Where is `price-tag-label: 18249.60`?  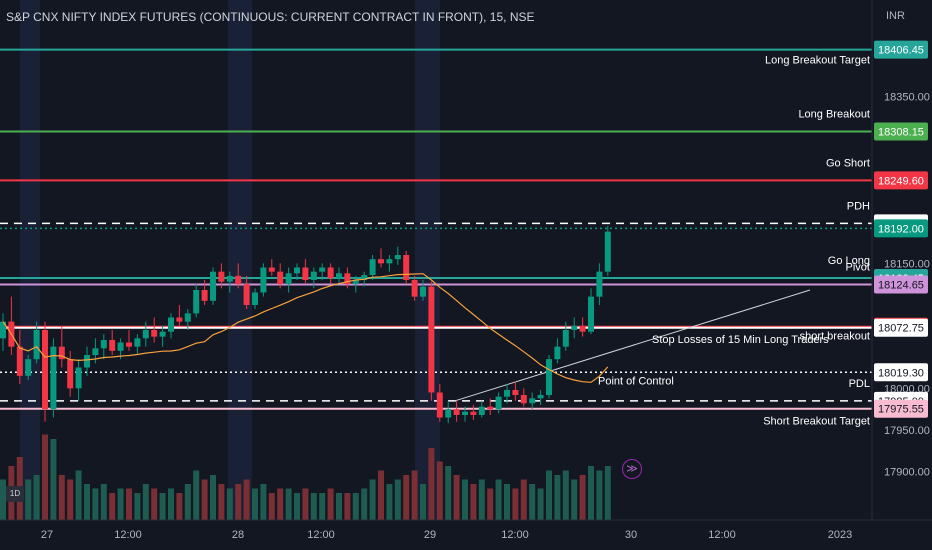 price-tag-label: 18249.60 is located at coordinates (901, 181).